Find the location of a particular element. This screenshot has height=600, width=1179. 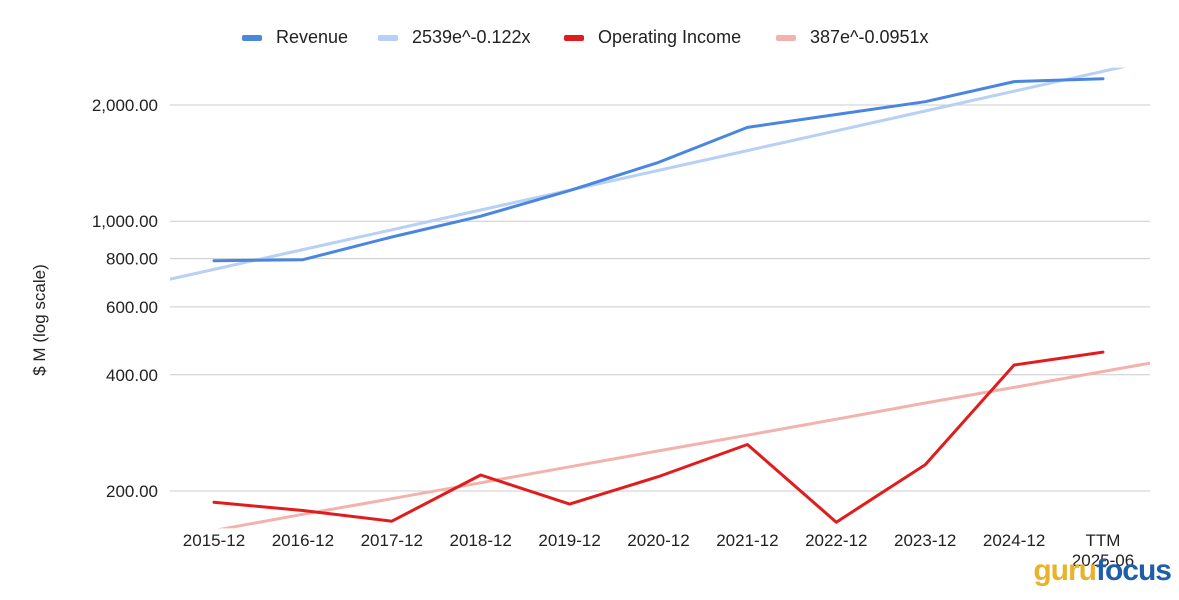

legend-item-revenue: Revenue is located at coordinates (295, 37).